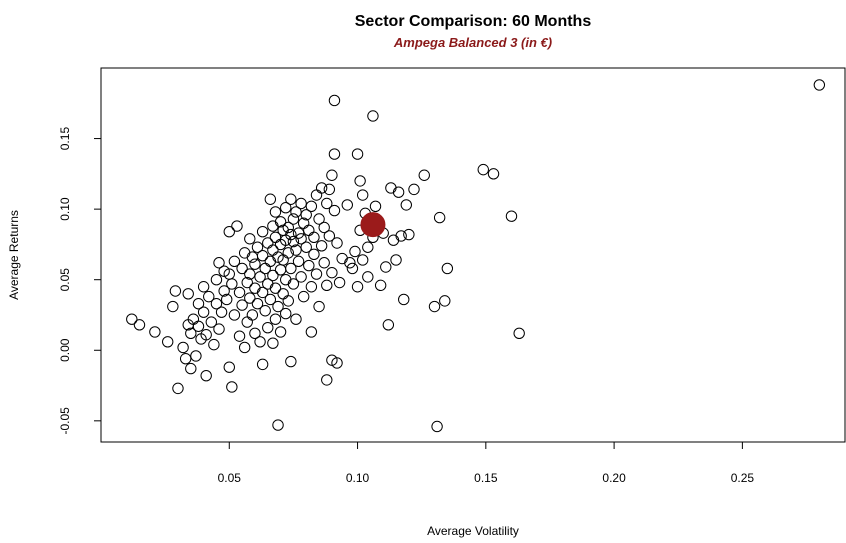 Image resolution: width=846 pixels, height=543 pixels. Describe the element at coordinates (614, 478) in the screenshot. I see `x-tick-label: 0.20` at that location.